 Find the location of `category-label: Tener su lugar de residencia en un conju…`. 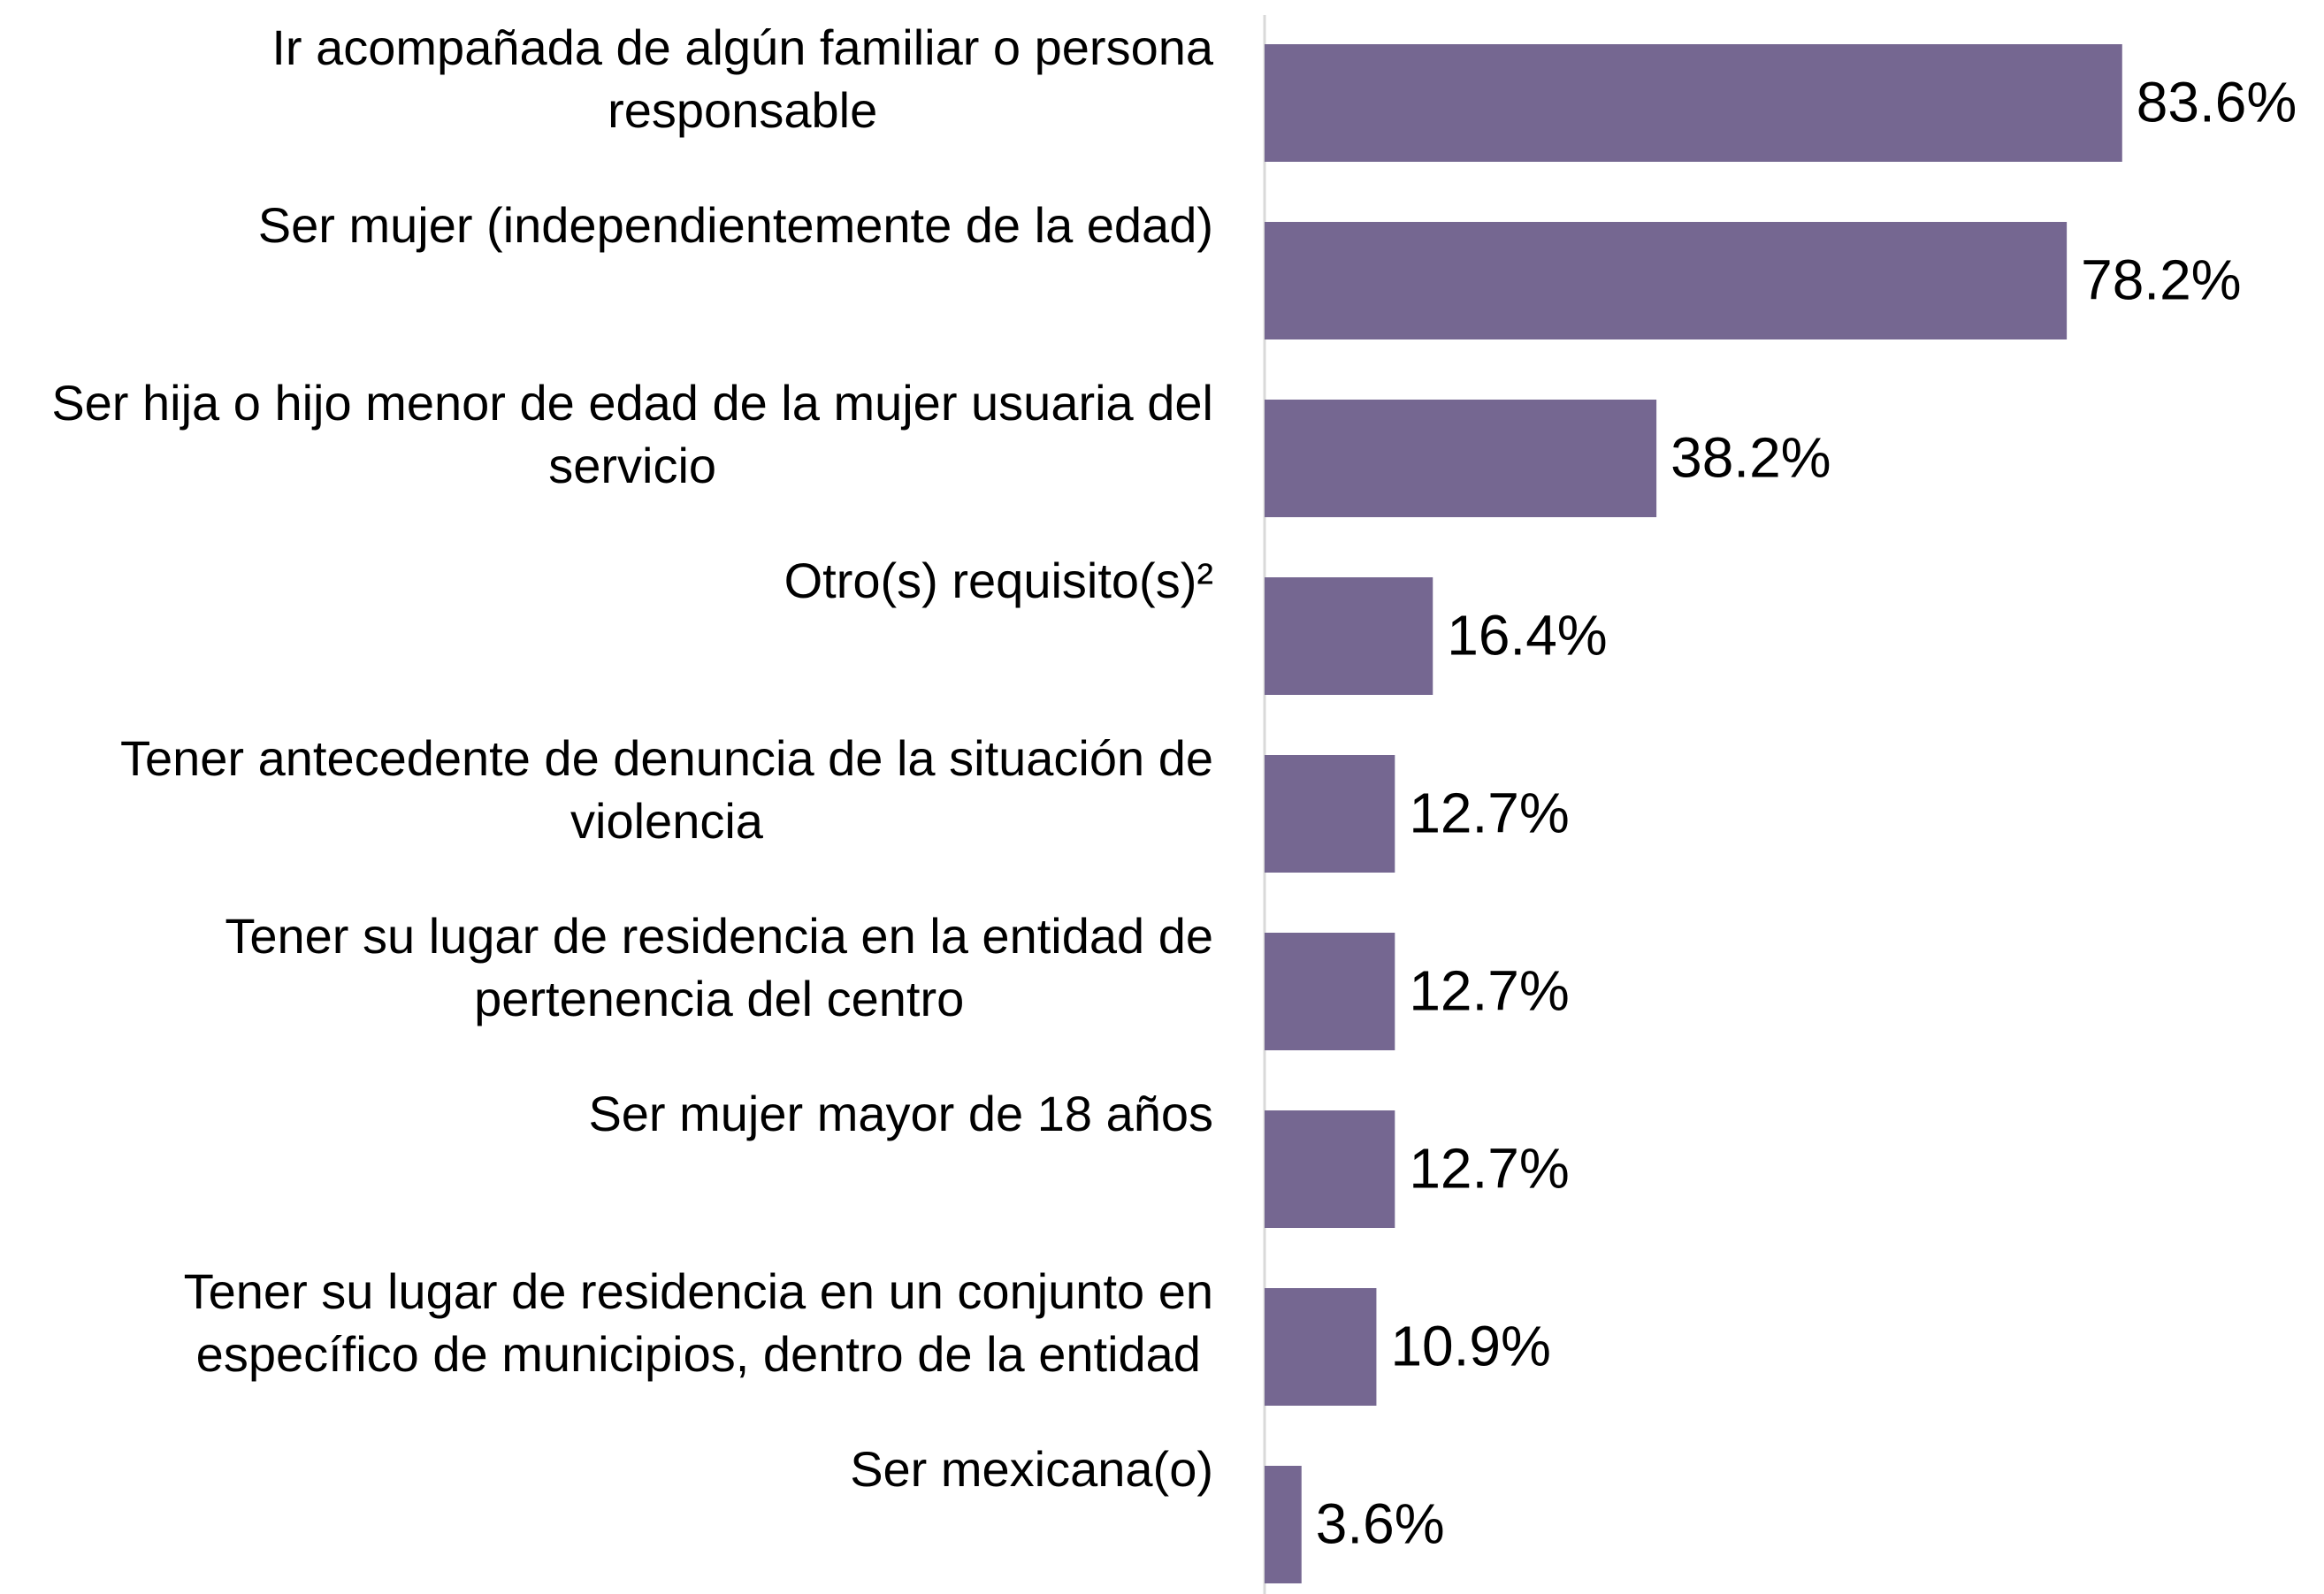

category-label: Tener su lugar de residencia en un conju… is located at coordinates (698, 1322).